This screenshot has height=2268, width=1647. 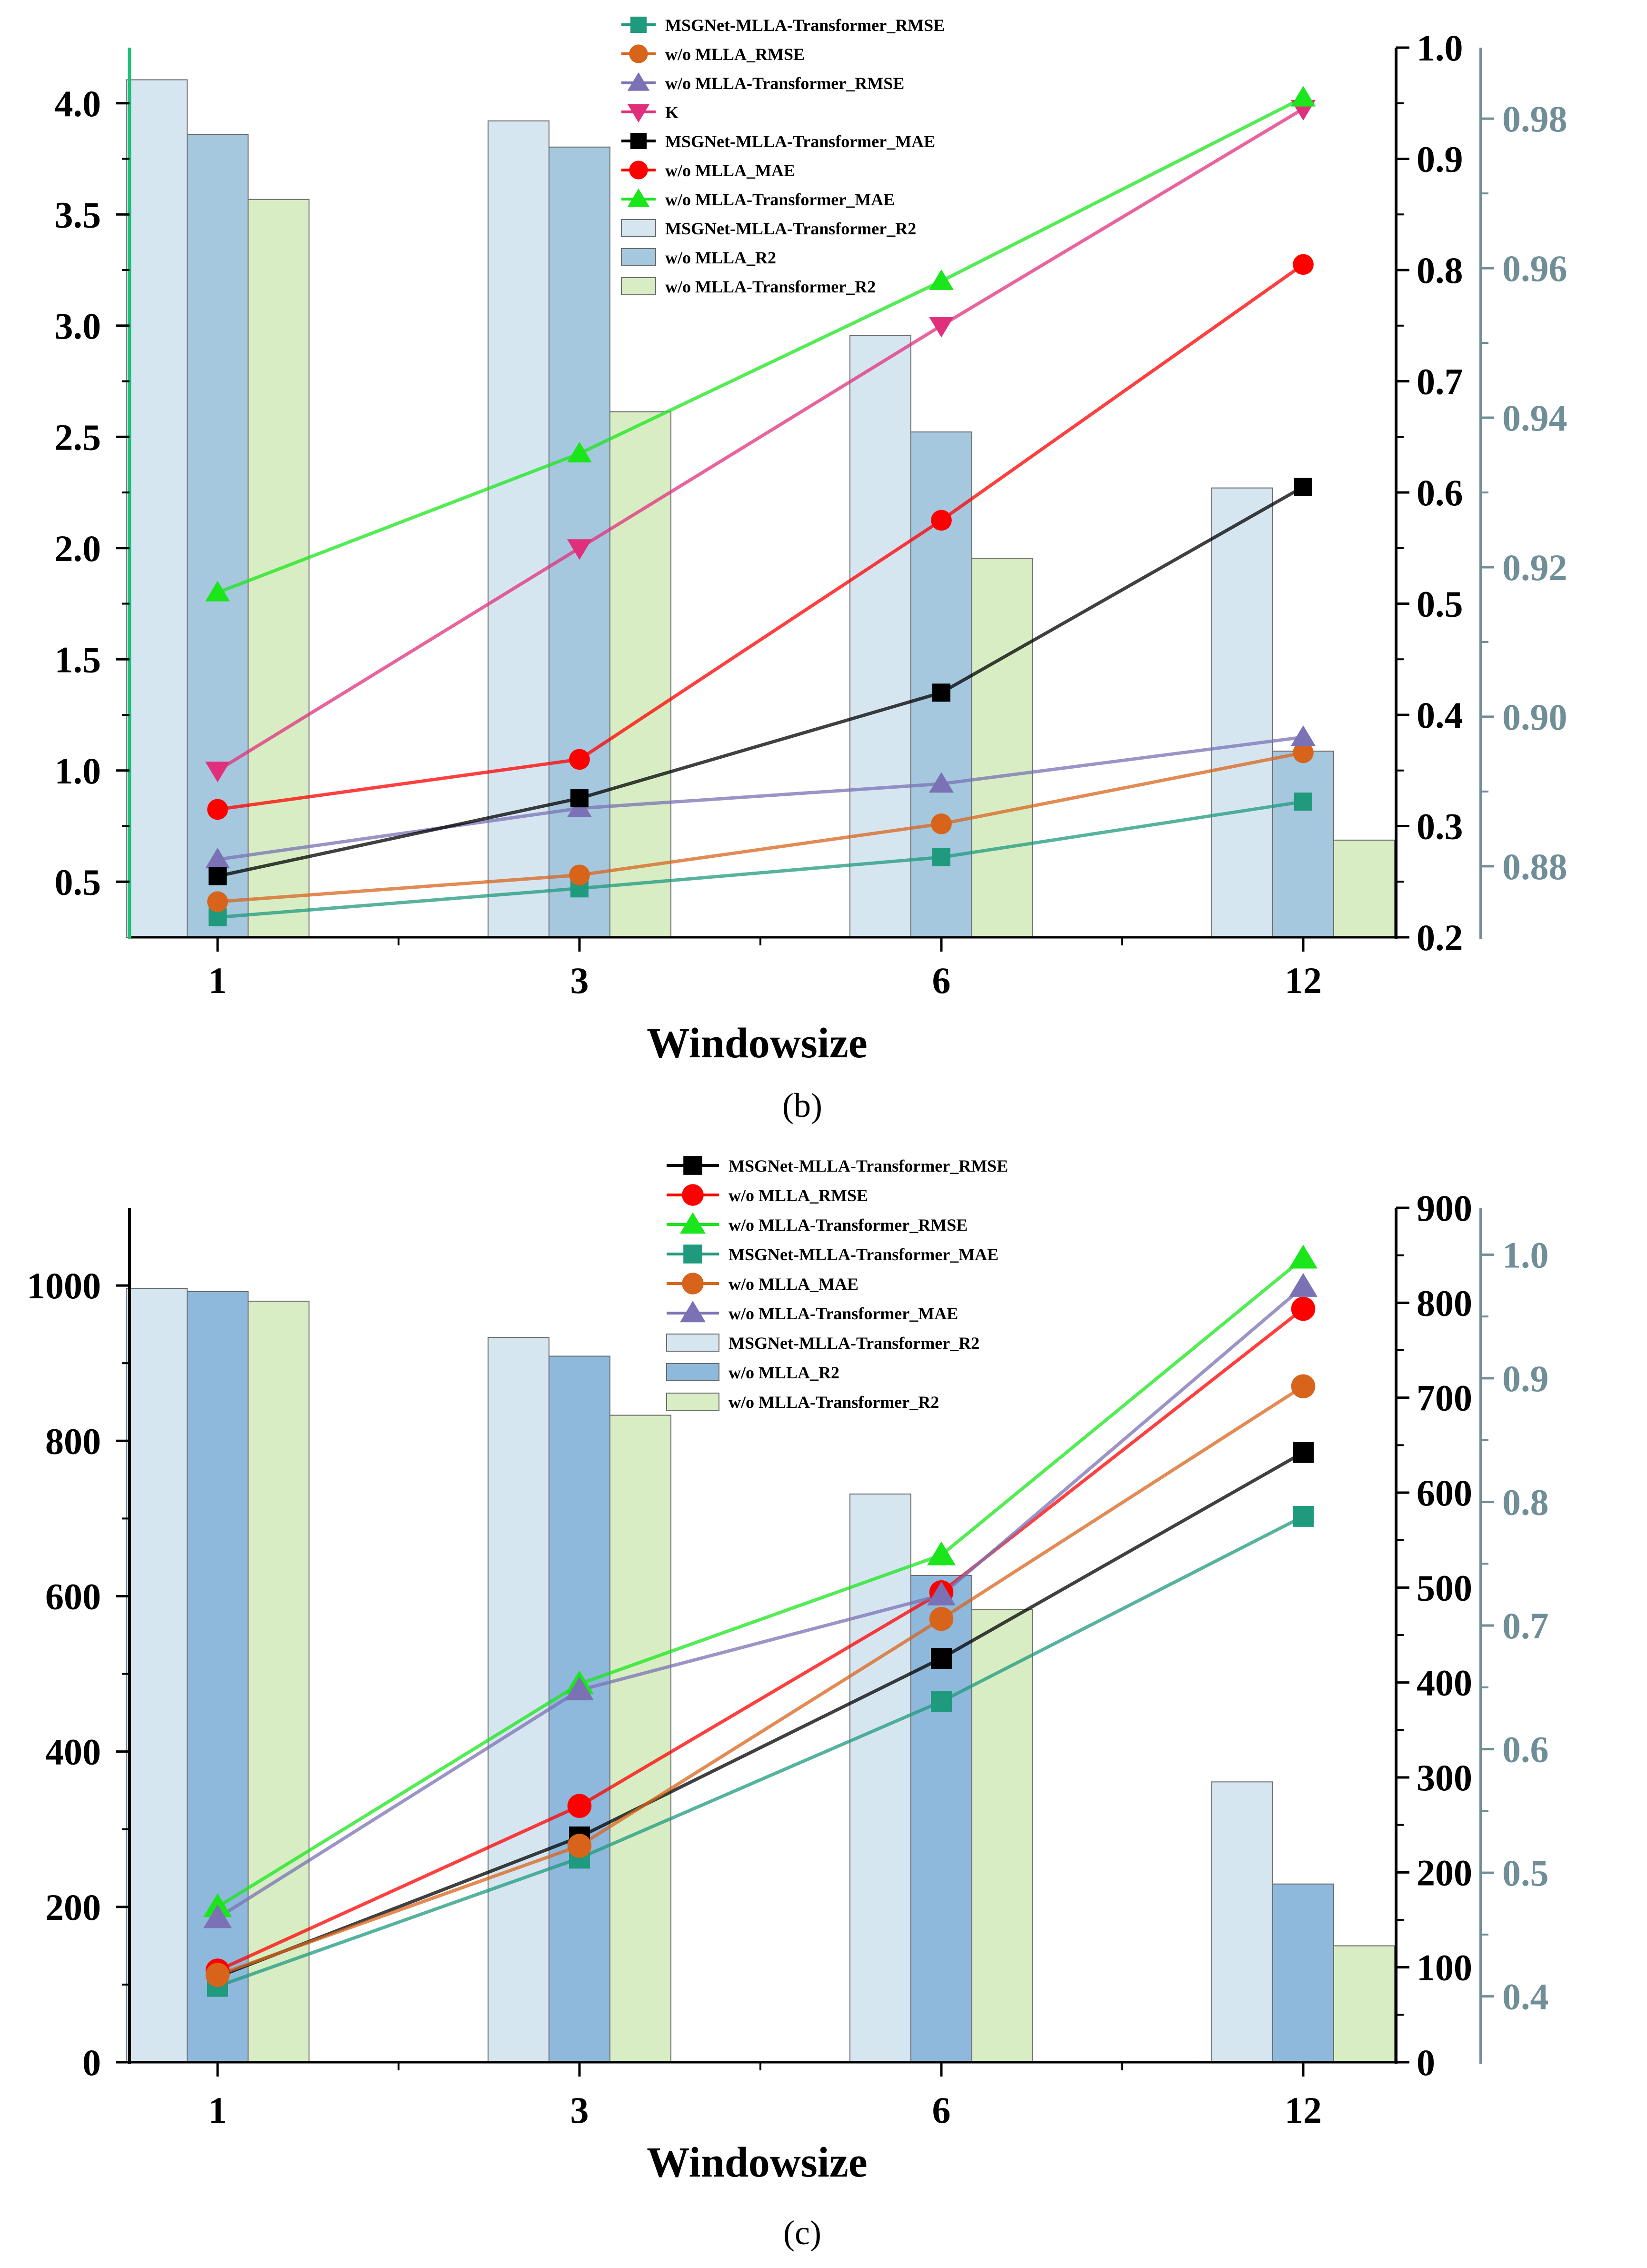 I want to click on point-w/o MLLA-Transformer_MAE-6, so click(x=941, y=279).